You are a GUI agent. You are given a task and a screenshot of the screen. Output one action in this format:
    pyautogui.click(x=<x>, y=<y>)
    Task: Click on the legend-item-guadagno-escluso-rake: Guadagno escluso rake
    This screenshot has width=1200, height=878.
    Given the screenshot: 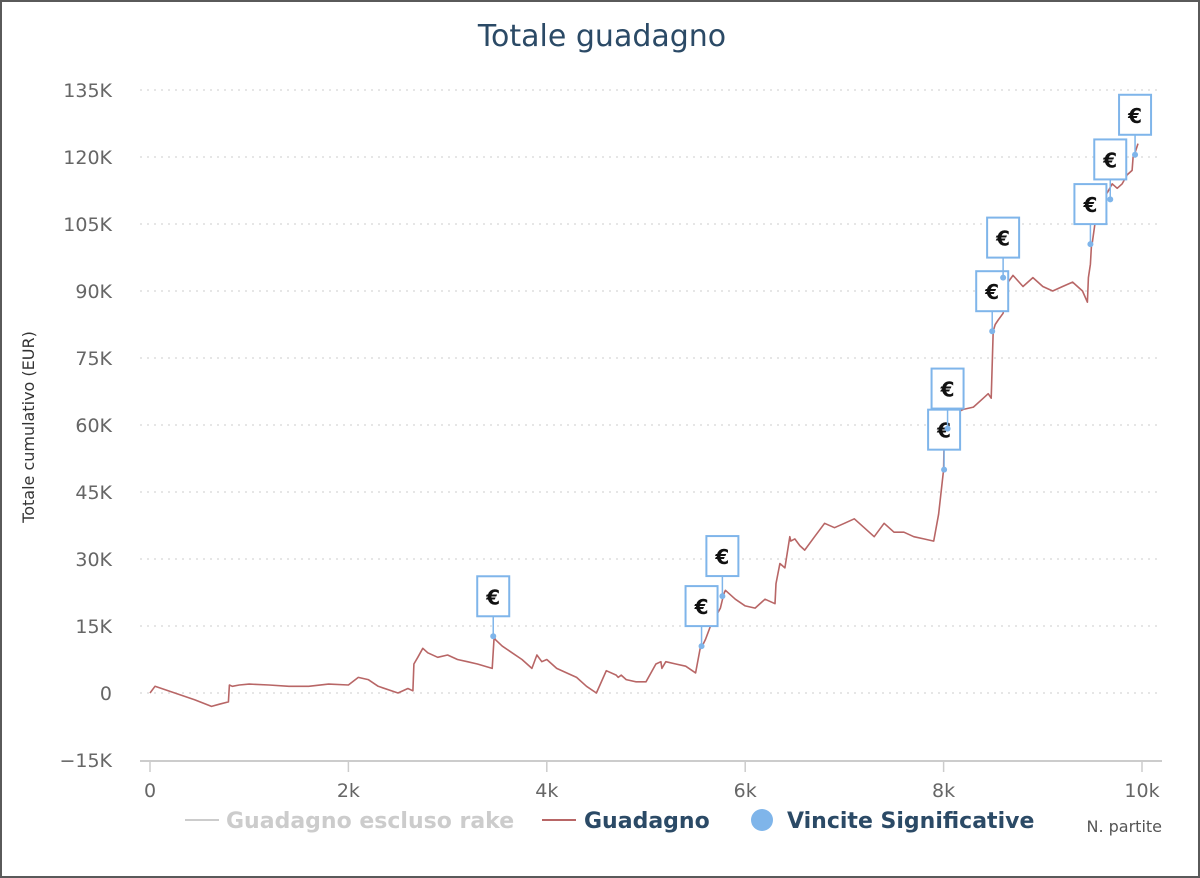 What is the action you would take?
    pyautogui.click(x=349, y=821)
    